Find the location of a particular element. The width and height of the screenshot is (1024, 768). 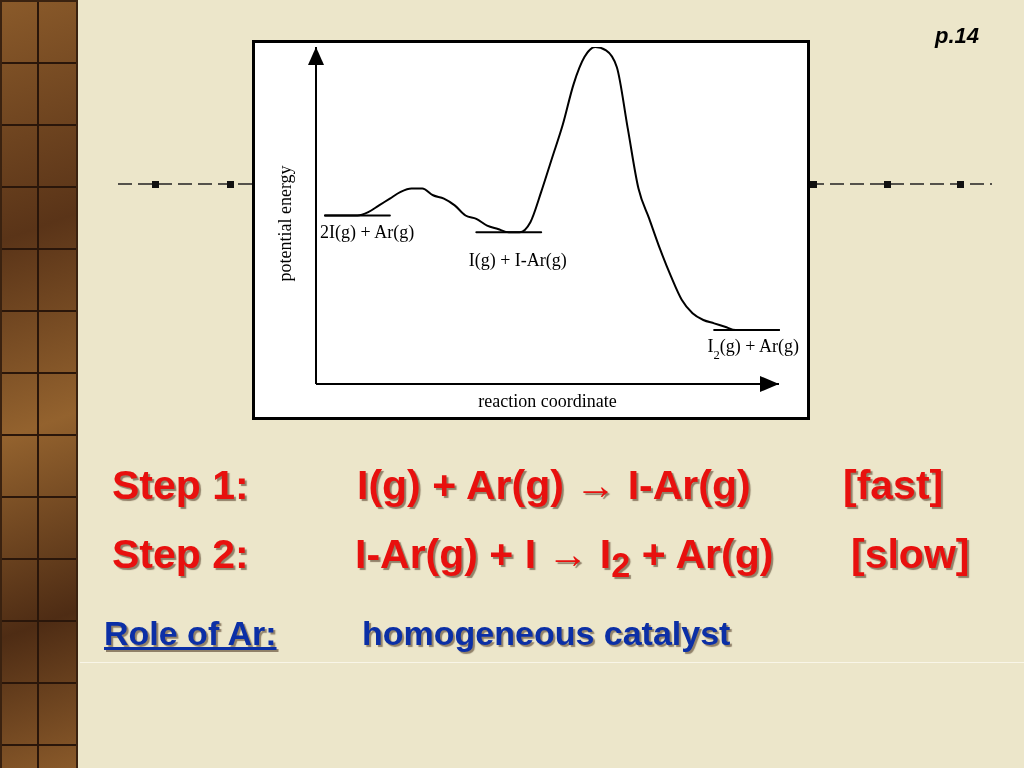

series-label: I(g) + I-Ar(g) is located at coordinates (517, 261).